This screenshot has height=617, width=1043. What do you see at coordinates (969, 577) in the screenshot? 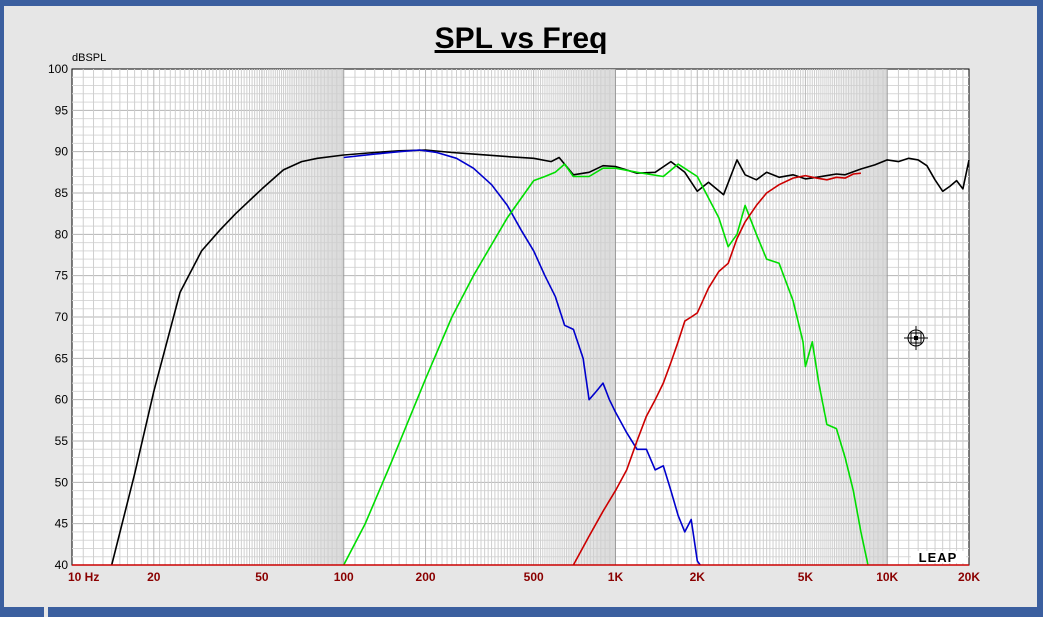
I see `x-tick-label: 20K` at bounding box center [969, 577].